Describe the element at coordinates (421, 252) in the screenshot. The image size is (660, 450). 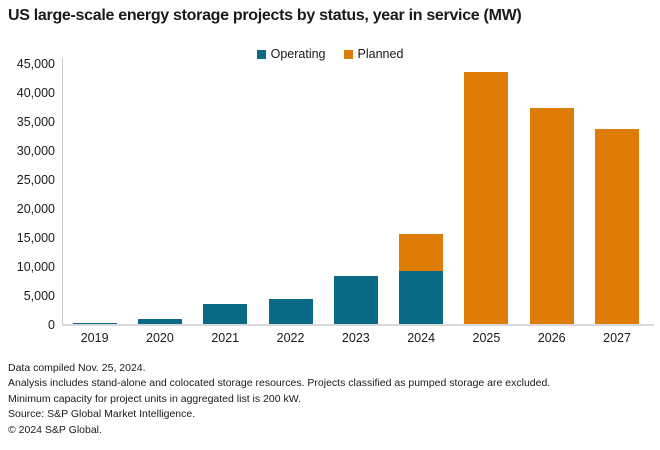
I see `bar-2024-planned` at that location.